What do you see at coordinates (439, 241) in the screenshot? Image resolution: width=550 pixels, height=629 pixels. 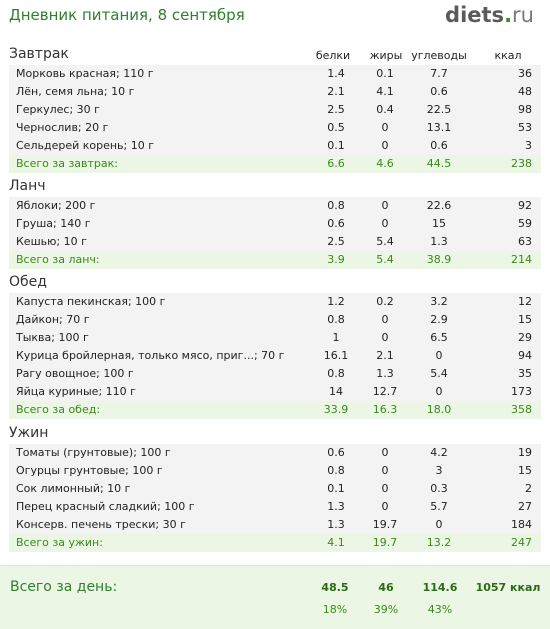 I see `carbs-value: 1.3` at bounding box center [439, 241].